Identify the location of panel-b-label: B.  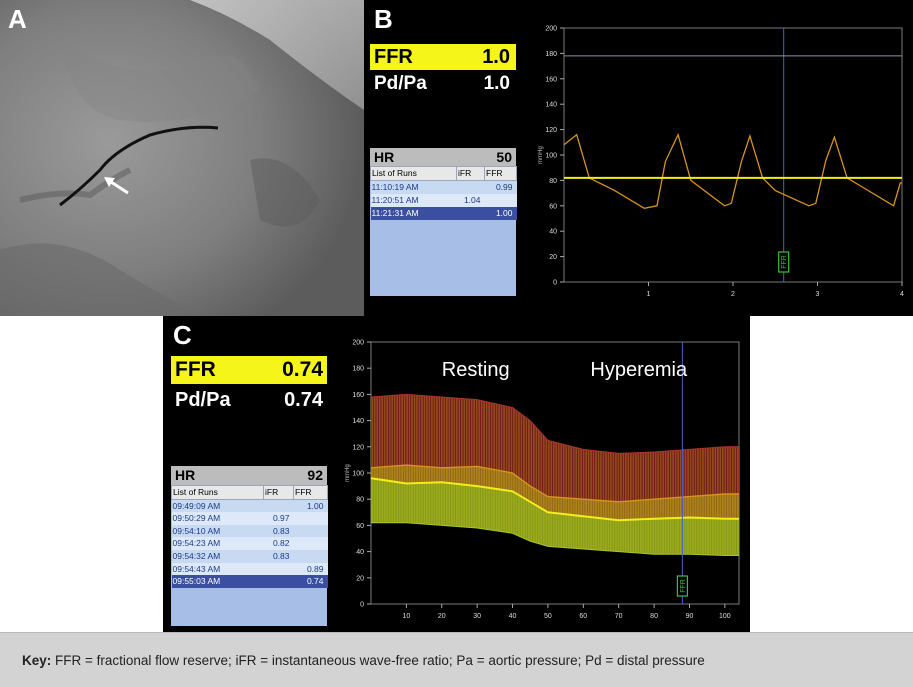
(383, 19).